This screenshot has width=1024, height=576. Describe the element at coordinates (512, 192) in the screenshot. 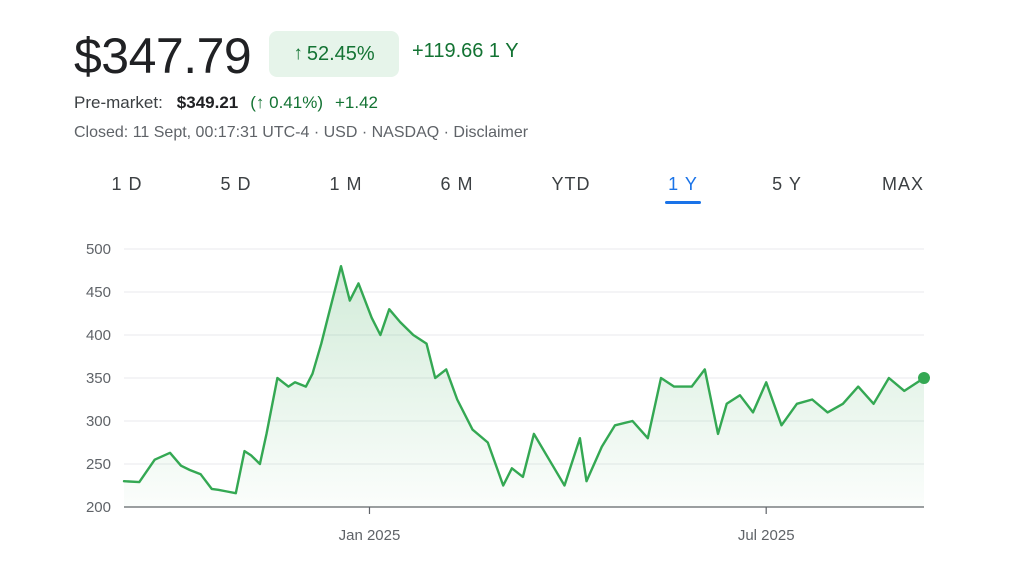

I see `range-tabs: 1 D 5 D 1 M 6 M YTD 1 Y 5 Y MAX` at that location.